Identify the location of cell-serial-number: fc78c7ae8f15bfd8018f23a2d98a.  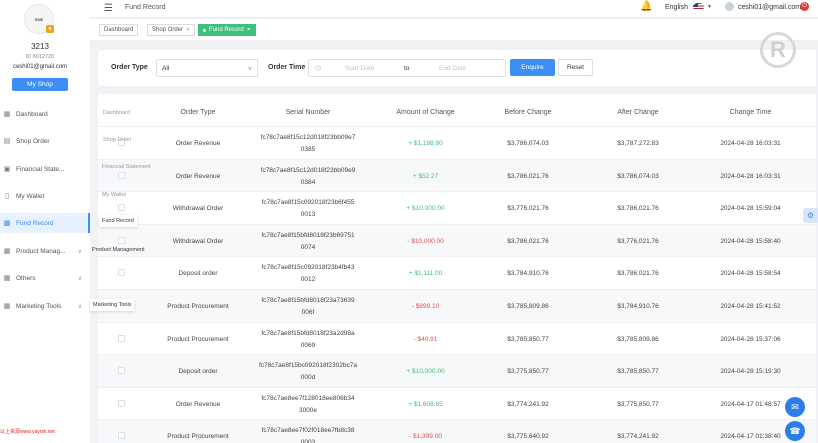
(308, 333).